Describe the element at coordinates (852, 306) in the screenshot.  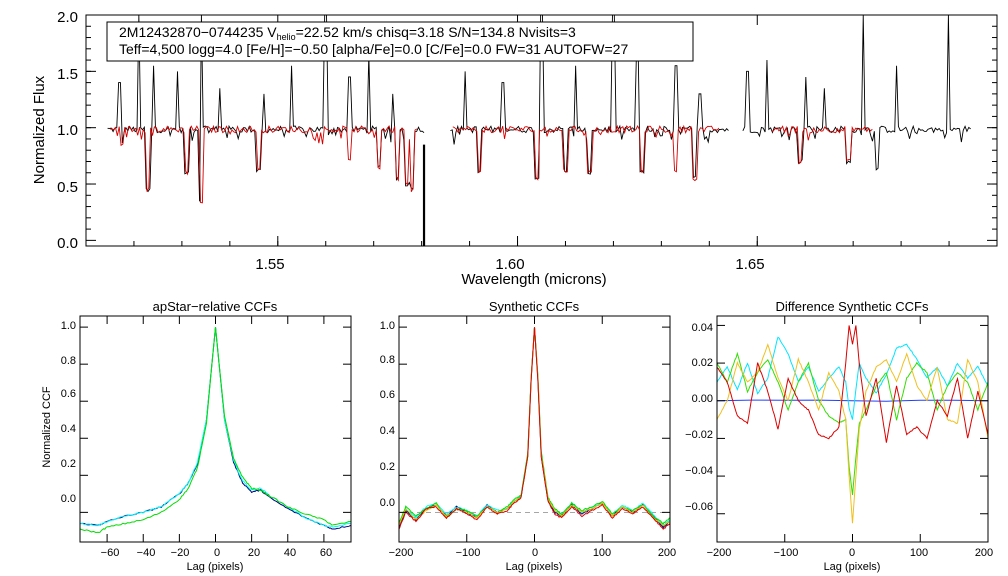
I see `difference-ccf-title: Difference Synthetic CCFs` at that location.